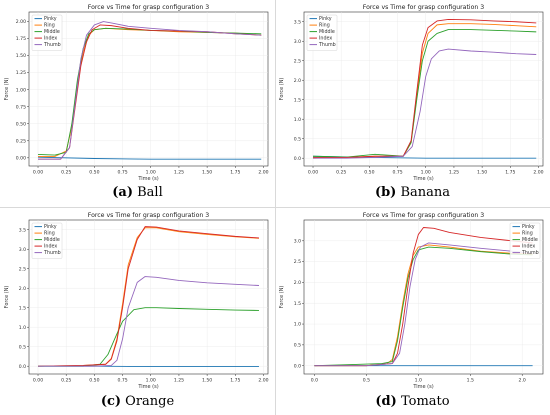 The height and width of the screenshot is (415, 550). What do you see at coordinates (122, 192) in the screenshot?
I see `caption-letter: (a)` at bounding box center [122, 192].